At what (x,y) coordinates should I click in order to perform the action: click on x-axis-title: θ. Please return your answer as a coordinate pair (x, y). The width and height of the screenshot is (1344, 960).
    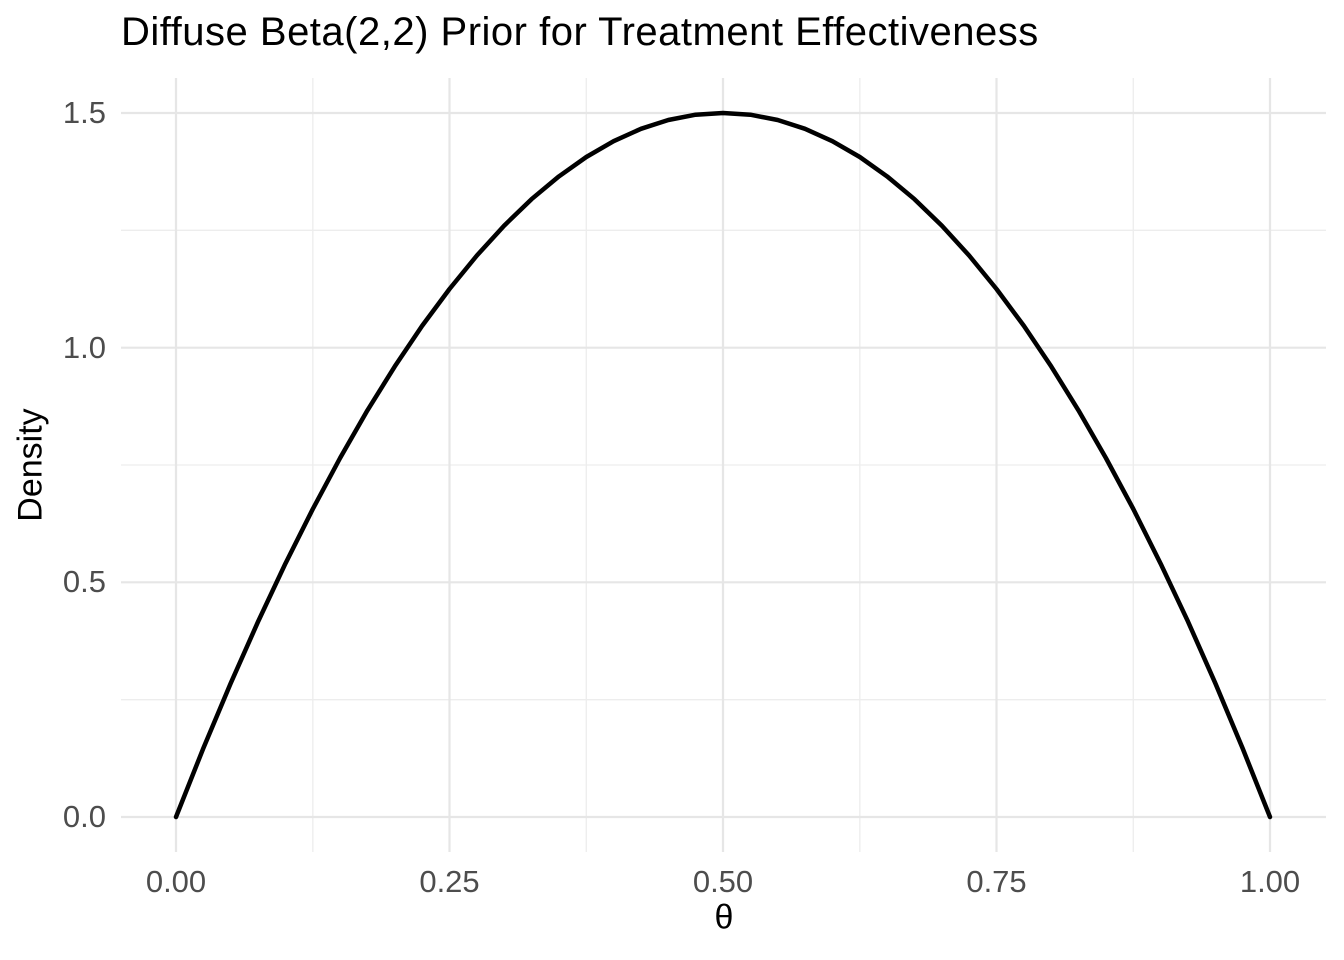
    Looking at the image, I should click on (724, 917).